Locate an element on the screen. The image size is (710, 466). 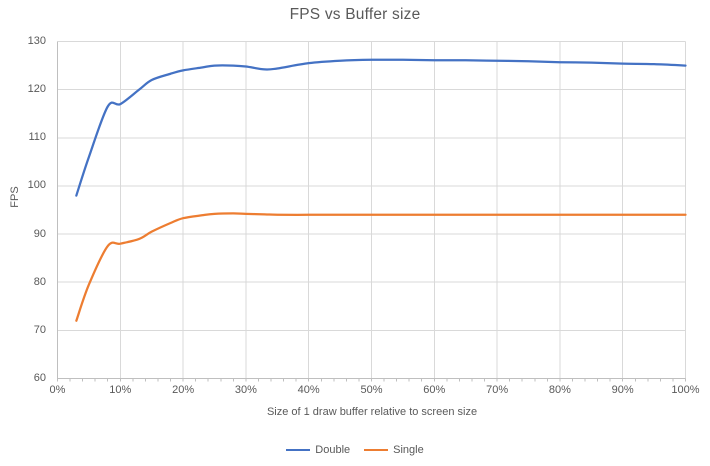
legend-swatch-double-line is located at coordinates (298, 450).